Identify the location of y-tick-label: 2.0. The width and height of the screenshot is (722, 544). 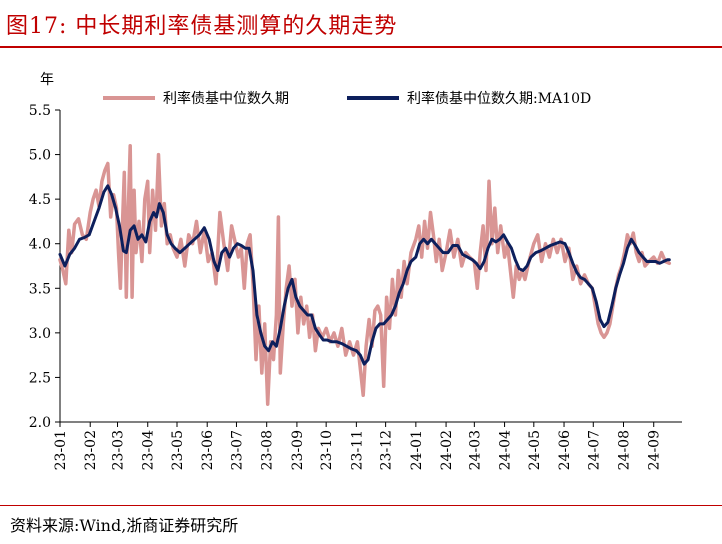
(40, 423).